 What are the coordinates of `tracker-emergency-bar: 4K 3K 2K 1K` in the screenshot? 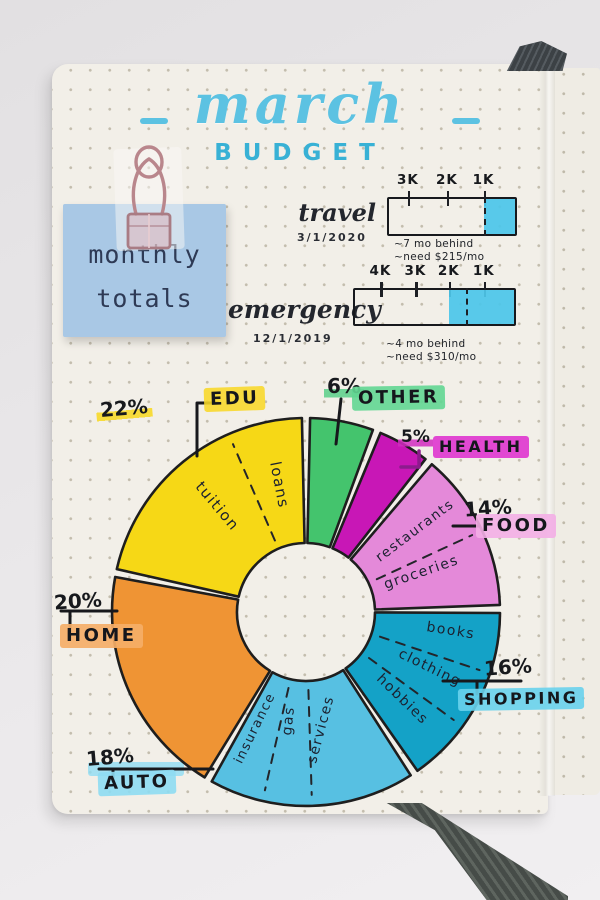 It's located at (434, 294).